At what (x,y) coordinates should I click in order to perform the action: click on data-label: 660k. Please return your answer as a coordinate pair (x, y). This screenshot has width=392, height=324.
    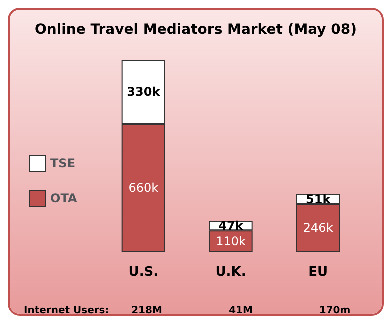
    Looking at the image, I should click on (143, 187).